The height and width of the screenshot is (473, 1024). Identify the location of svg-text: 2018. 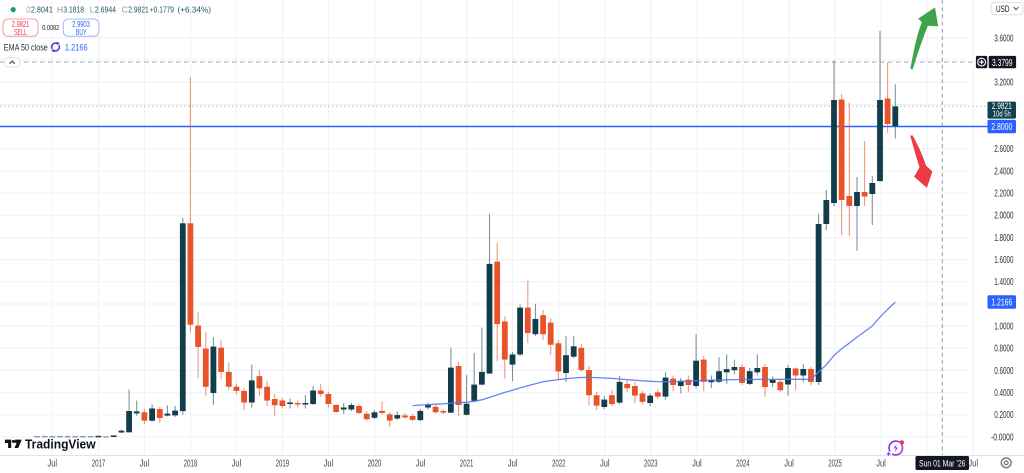
(191, 463).